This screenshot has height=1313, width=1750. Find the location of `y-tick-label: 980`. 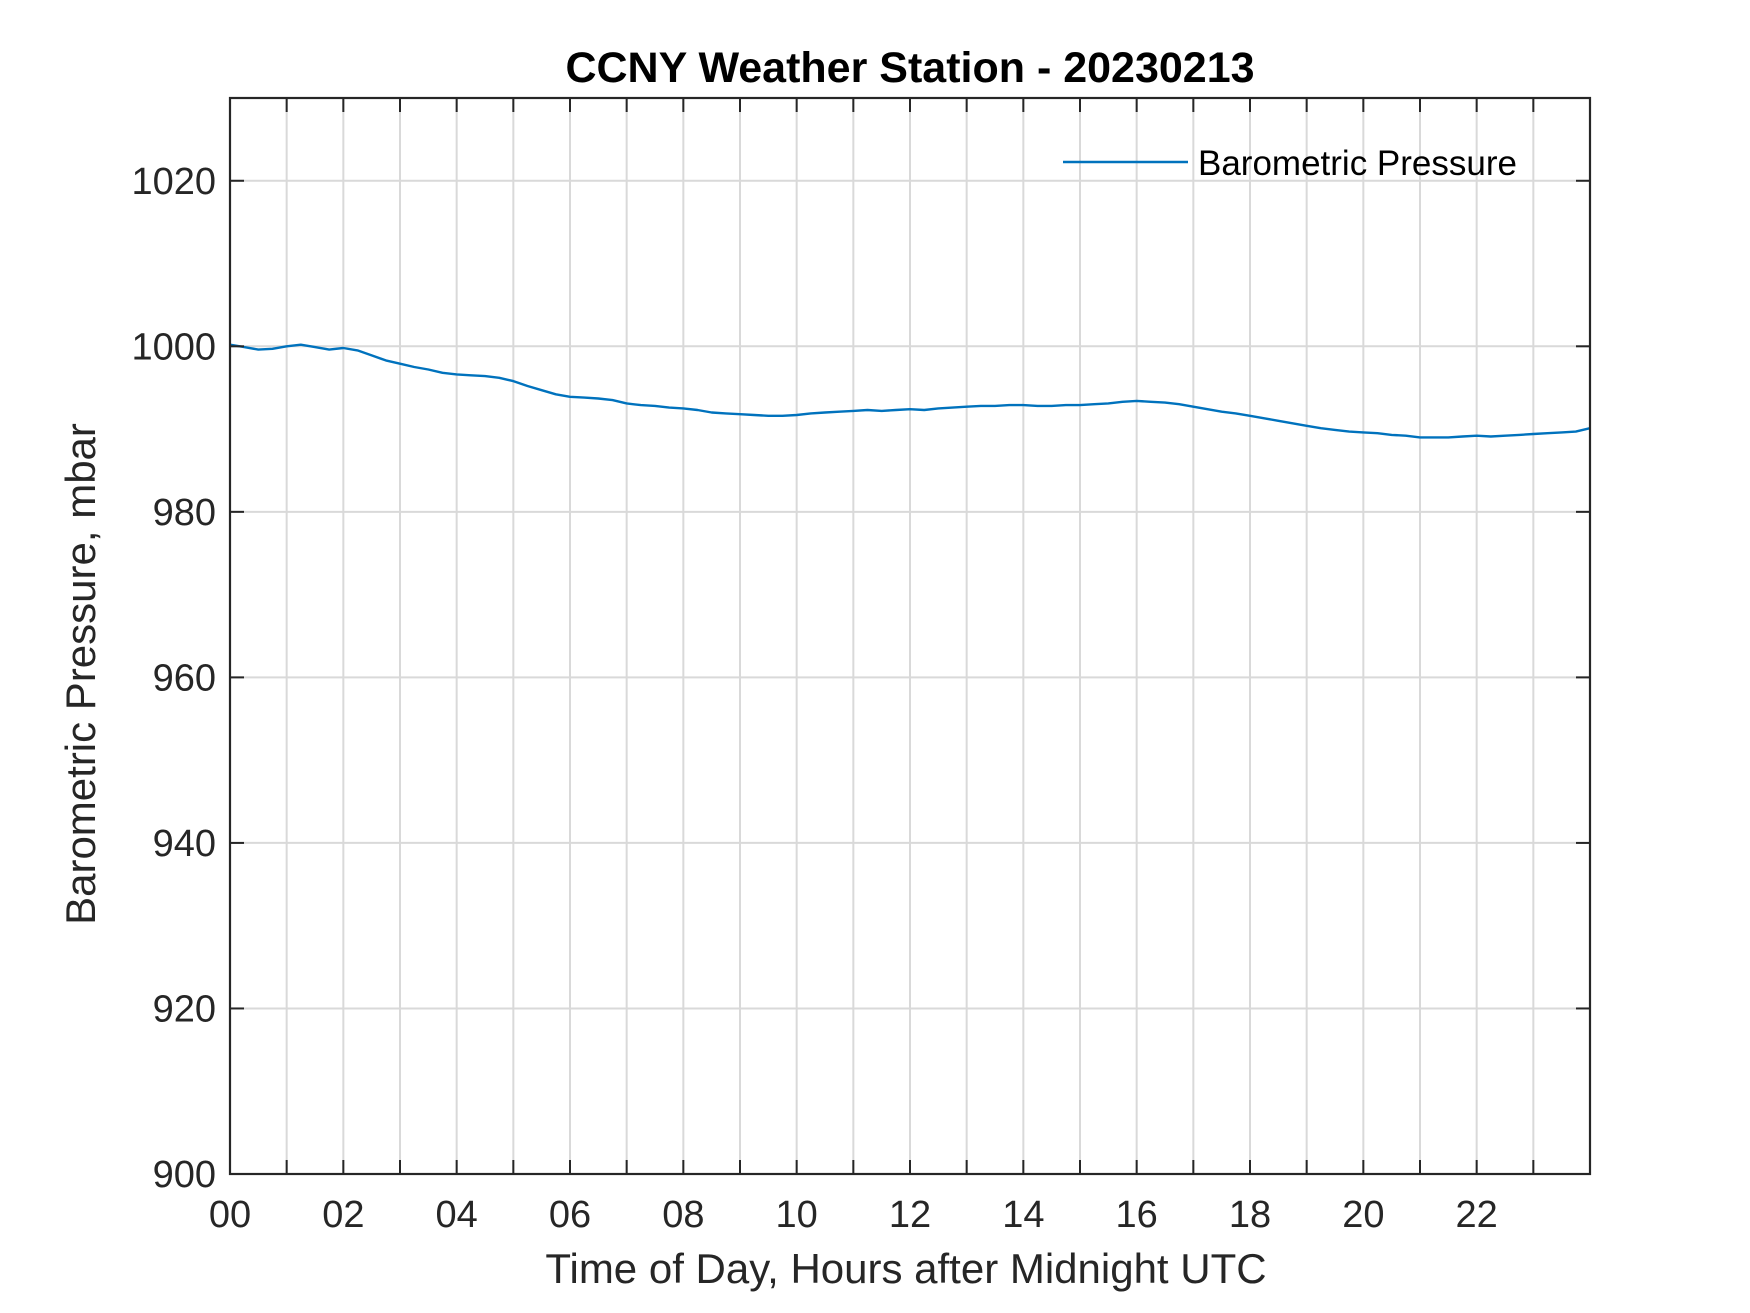

y-tick-label: 980 is located at coordinates (184, 513).